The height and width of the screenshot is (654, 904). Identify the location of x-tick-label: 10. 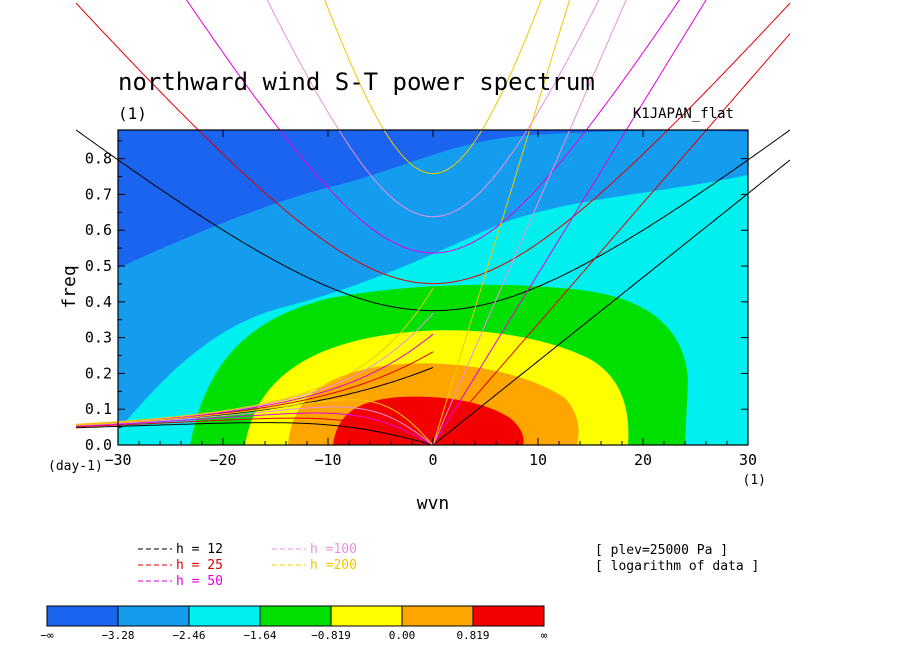
(538, 460).